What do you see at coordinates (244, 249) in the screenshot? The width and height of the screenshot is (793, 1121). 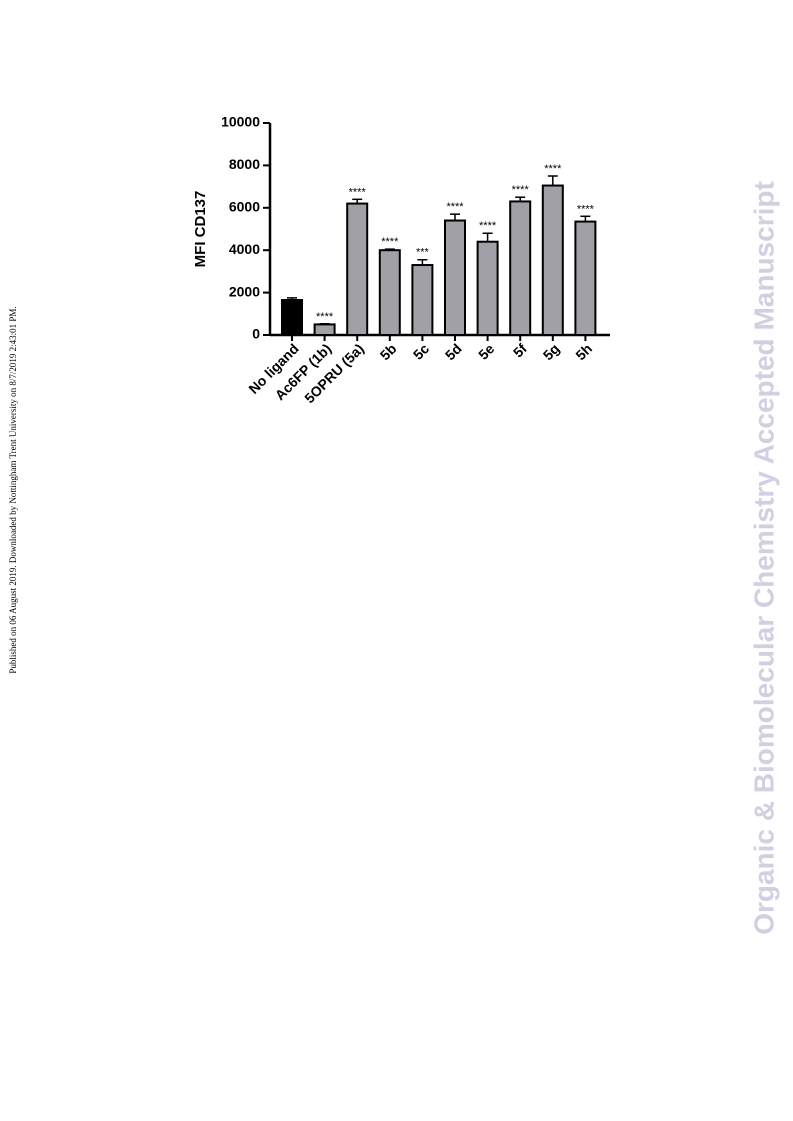 I see `y-tick-label: 4000` at bounding box center [244, 249].